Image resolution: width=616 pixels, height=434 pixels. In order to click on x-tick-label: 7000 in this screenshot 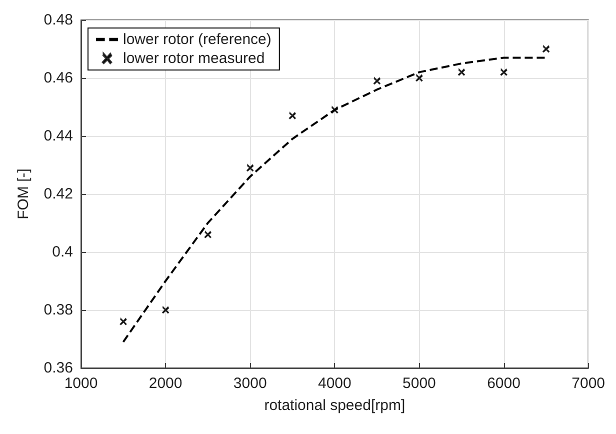, I will do `click(589, 383)`.